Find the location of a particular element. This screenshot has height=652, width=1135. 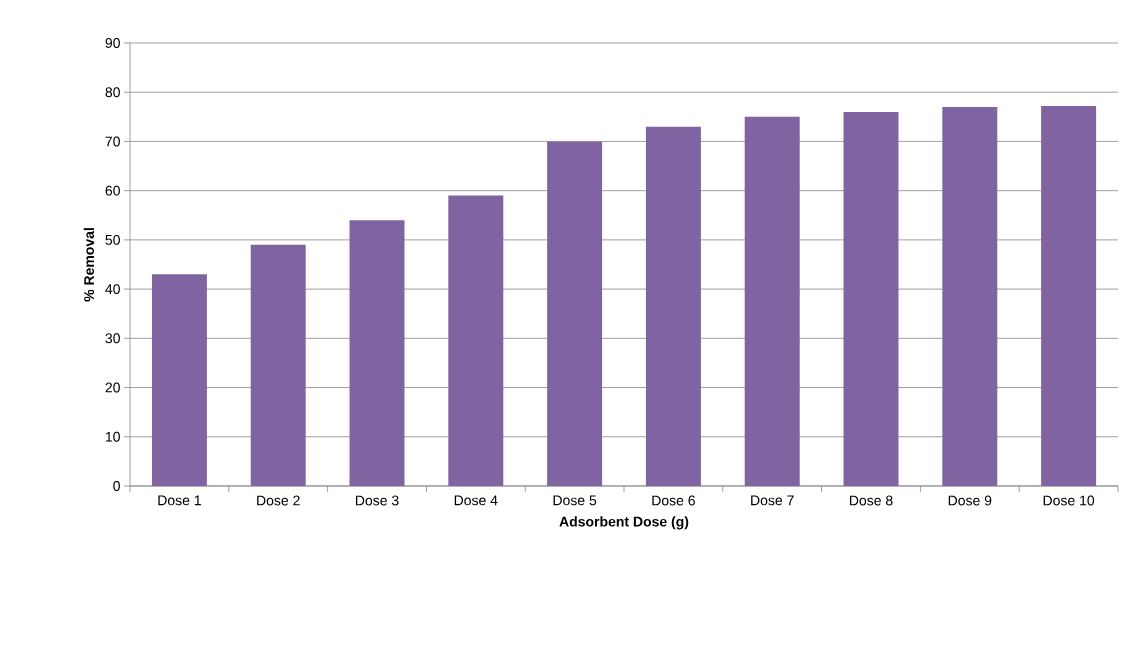

y-tick-label: 70 is located at coordinates (112, 141).